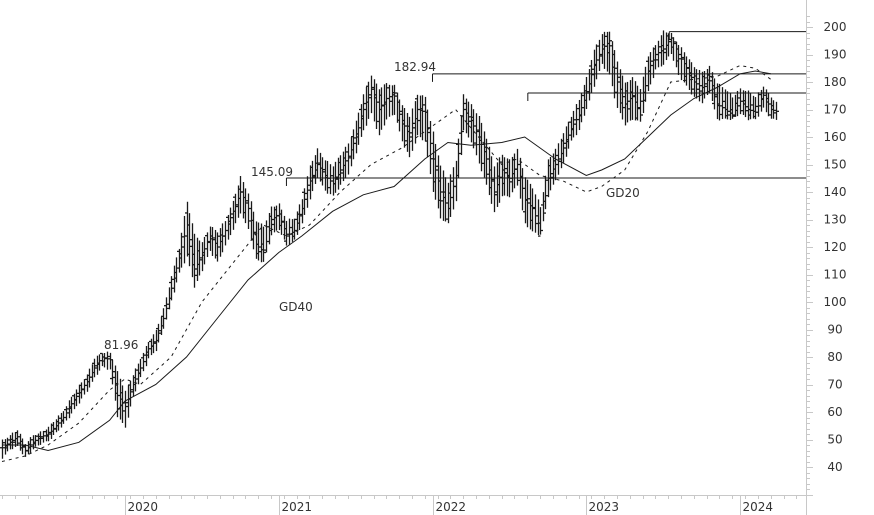 This screenshot has height=515, width=874. What do you see at coordinates (835, 55) in the screenshot?
I see `y-tick-label: 190` at bounding box center [835, 55].